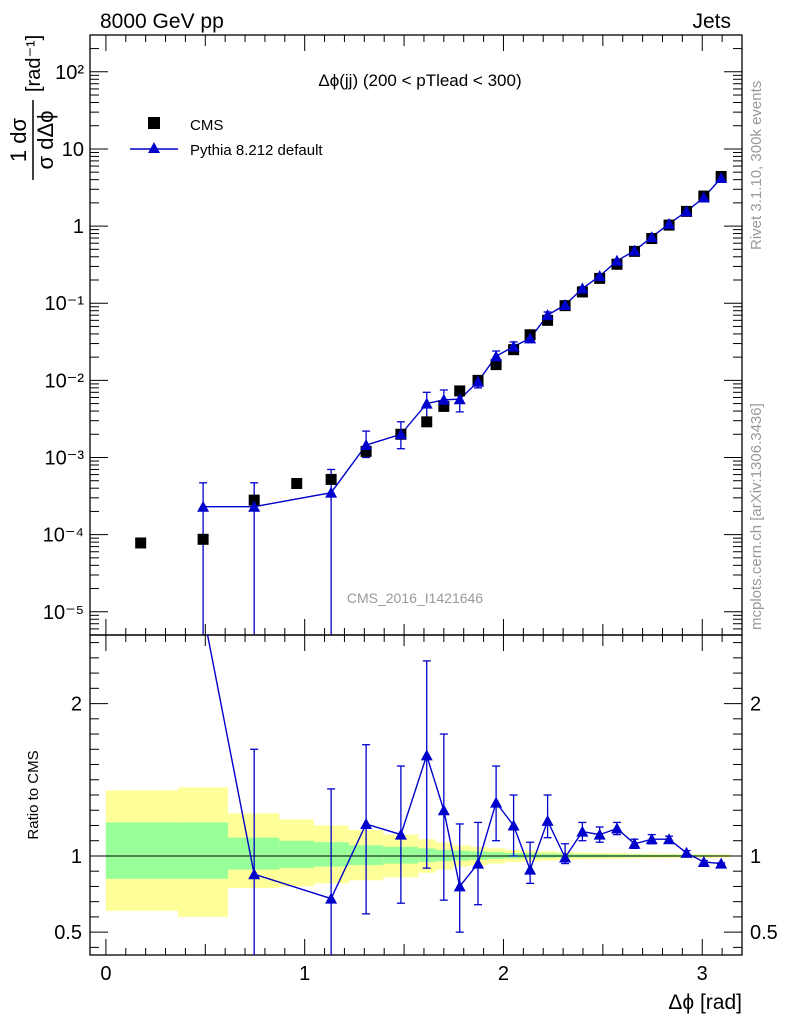  What do you see at coordinates (304, 974) in the screenshot?
I see `x-tick-label: 1` at bounding box center [304, 974].